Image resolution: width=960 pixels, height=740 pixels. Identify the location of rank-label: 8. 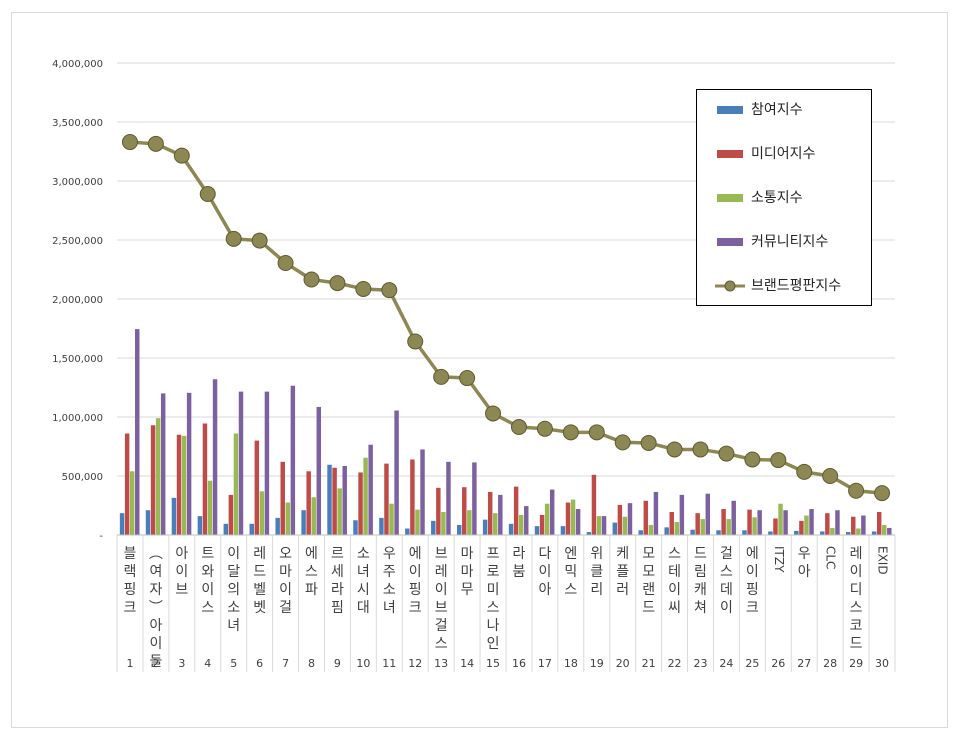
(311, 663).